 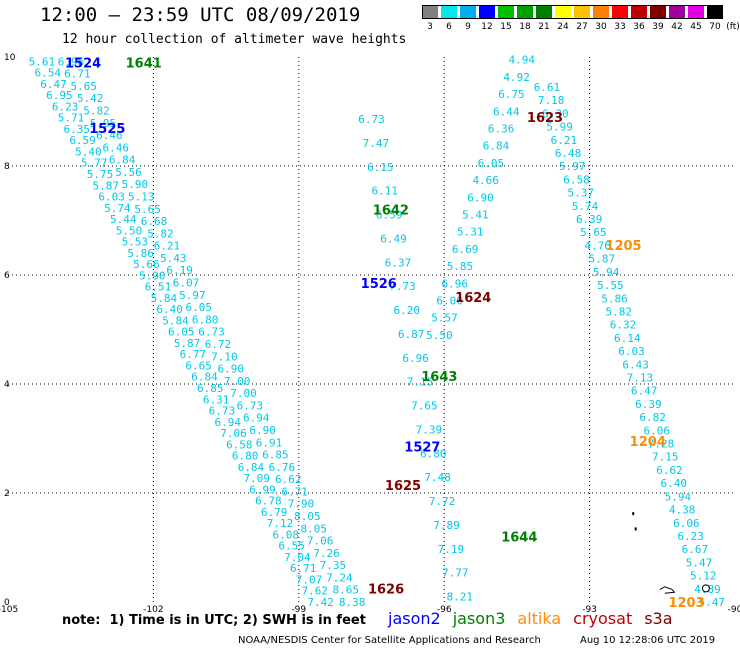 What do you see at coordinates (282, 467) in the screenshot?
I see `wave-height-value: 6.76` at bounding box center [282, 467].